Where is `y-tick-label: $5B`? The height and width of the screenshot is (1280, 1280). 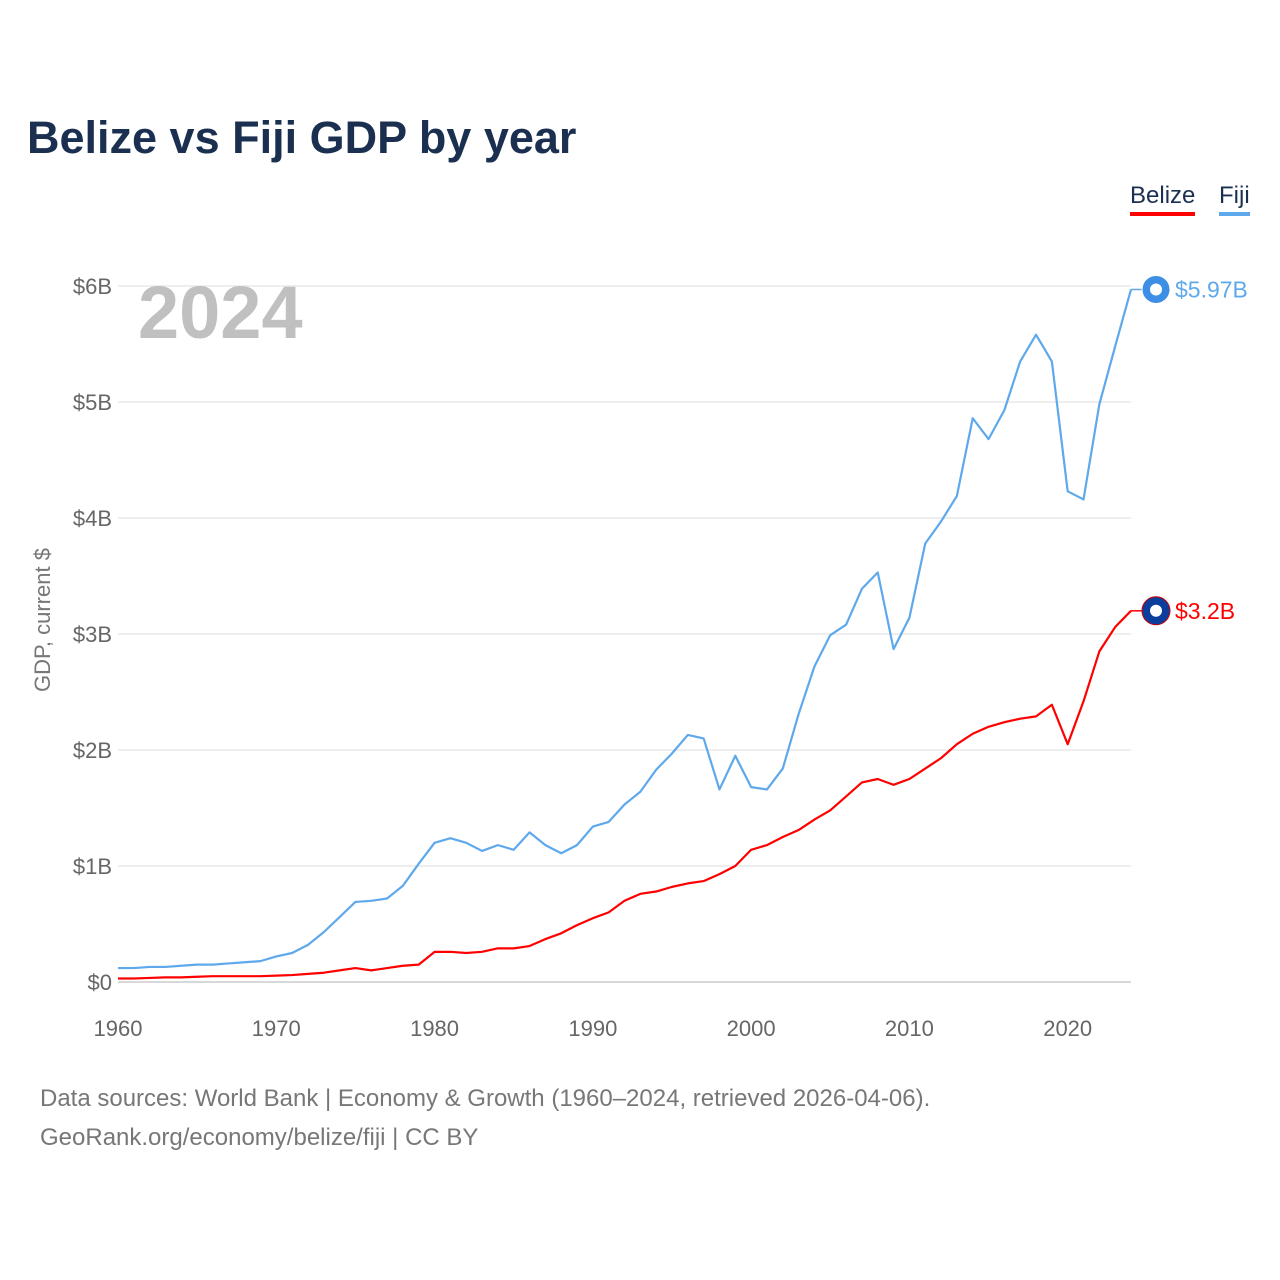 y-tick-label: $5B is located at coordinates (92, 402).